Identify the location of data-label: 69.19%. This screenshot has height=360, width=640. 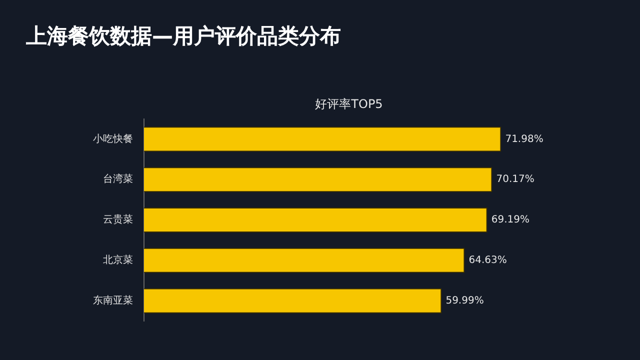
(510, 220).